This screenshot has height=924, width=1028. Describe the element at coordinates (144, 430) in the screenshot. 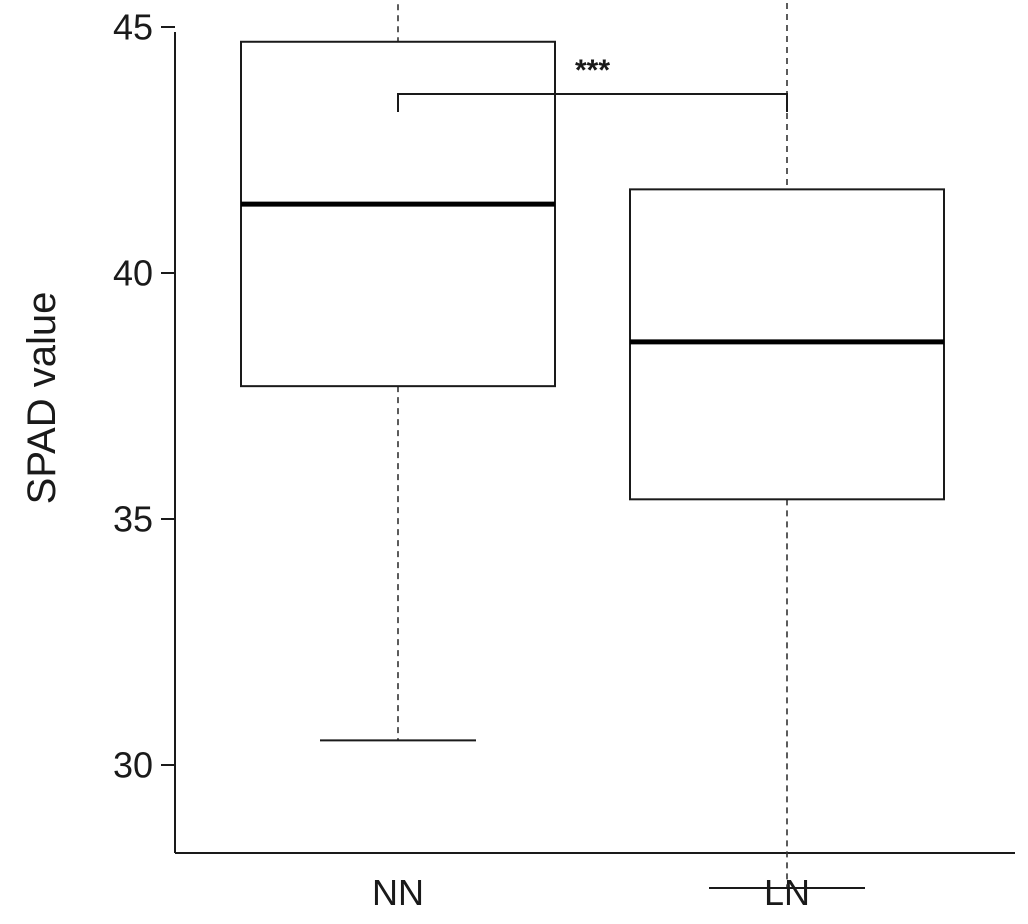

I see `y-axis: 30354045505560` at that location.